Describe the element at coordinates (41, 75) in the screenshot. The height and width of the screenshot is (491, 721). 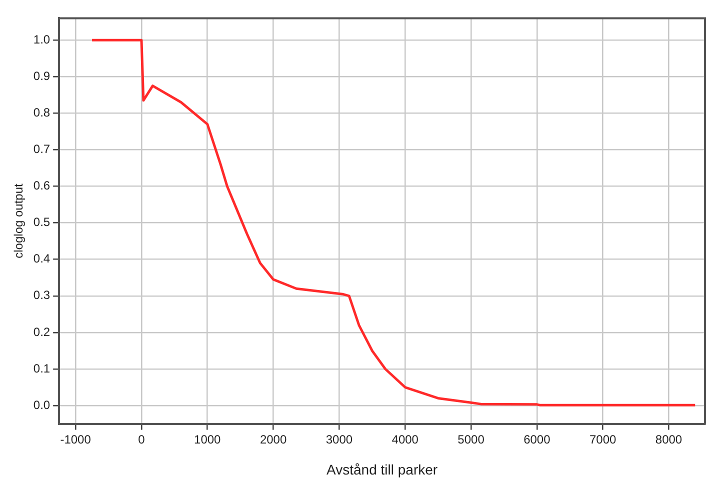
I see `y-tick-label: 0.9` at that location.